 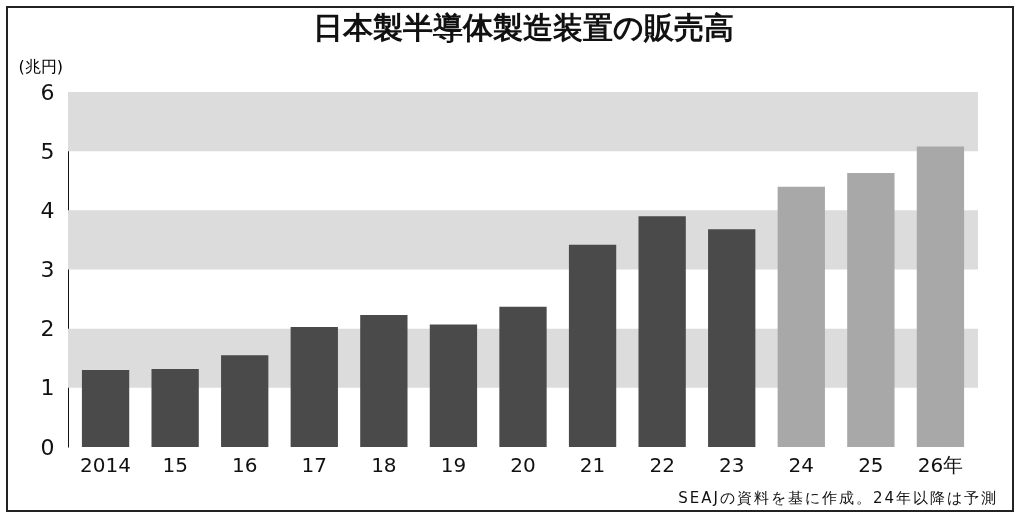 I want to click on x-tick-label: 17, so click(x=314, y=464).